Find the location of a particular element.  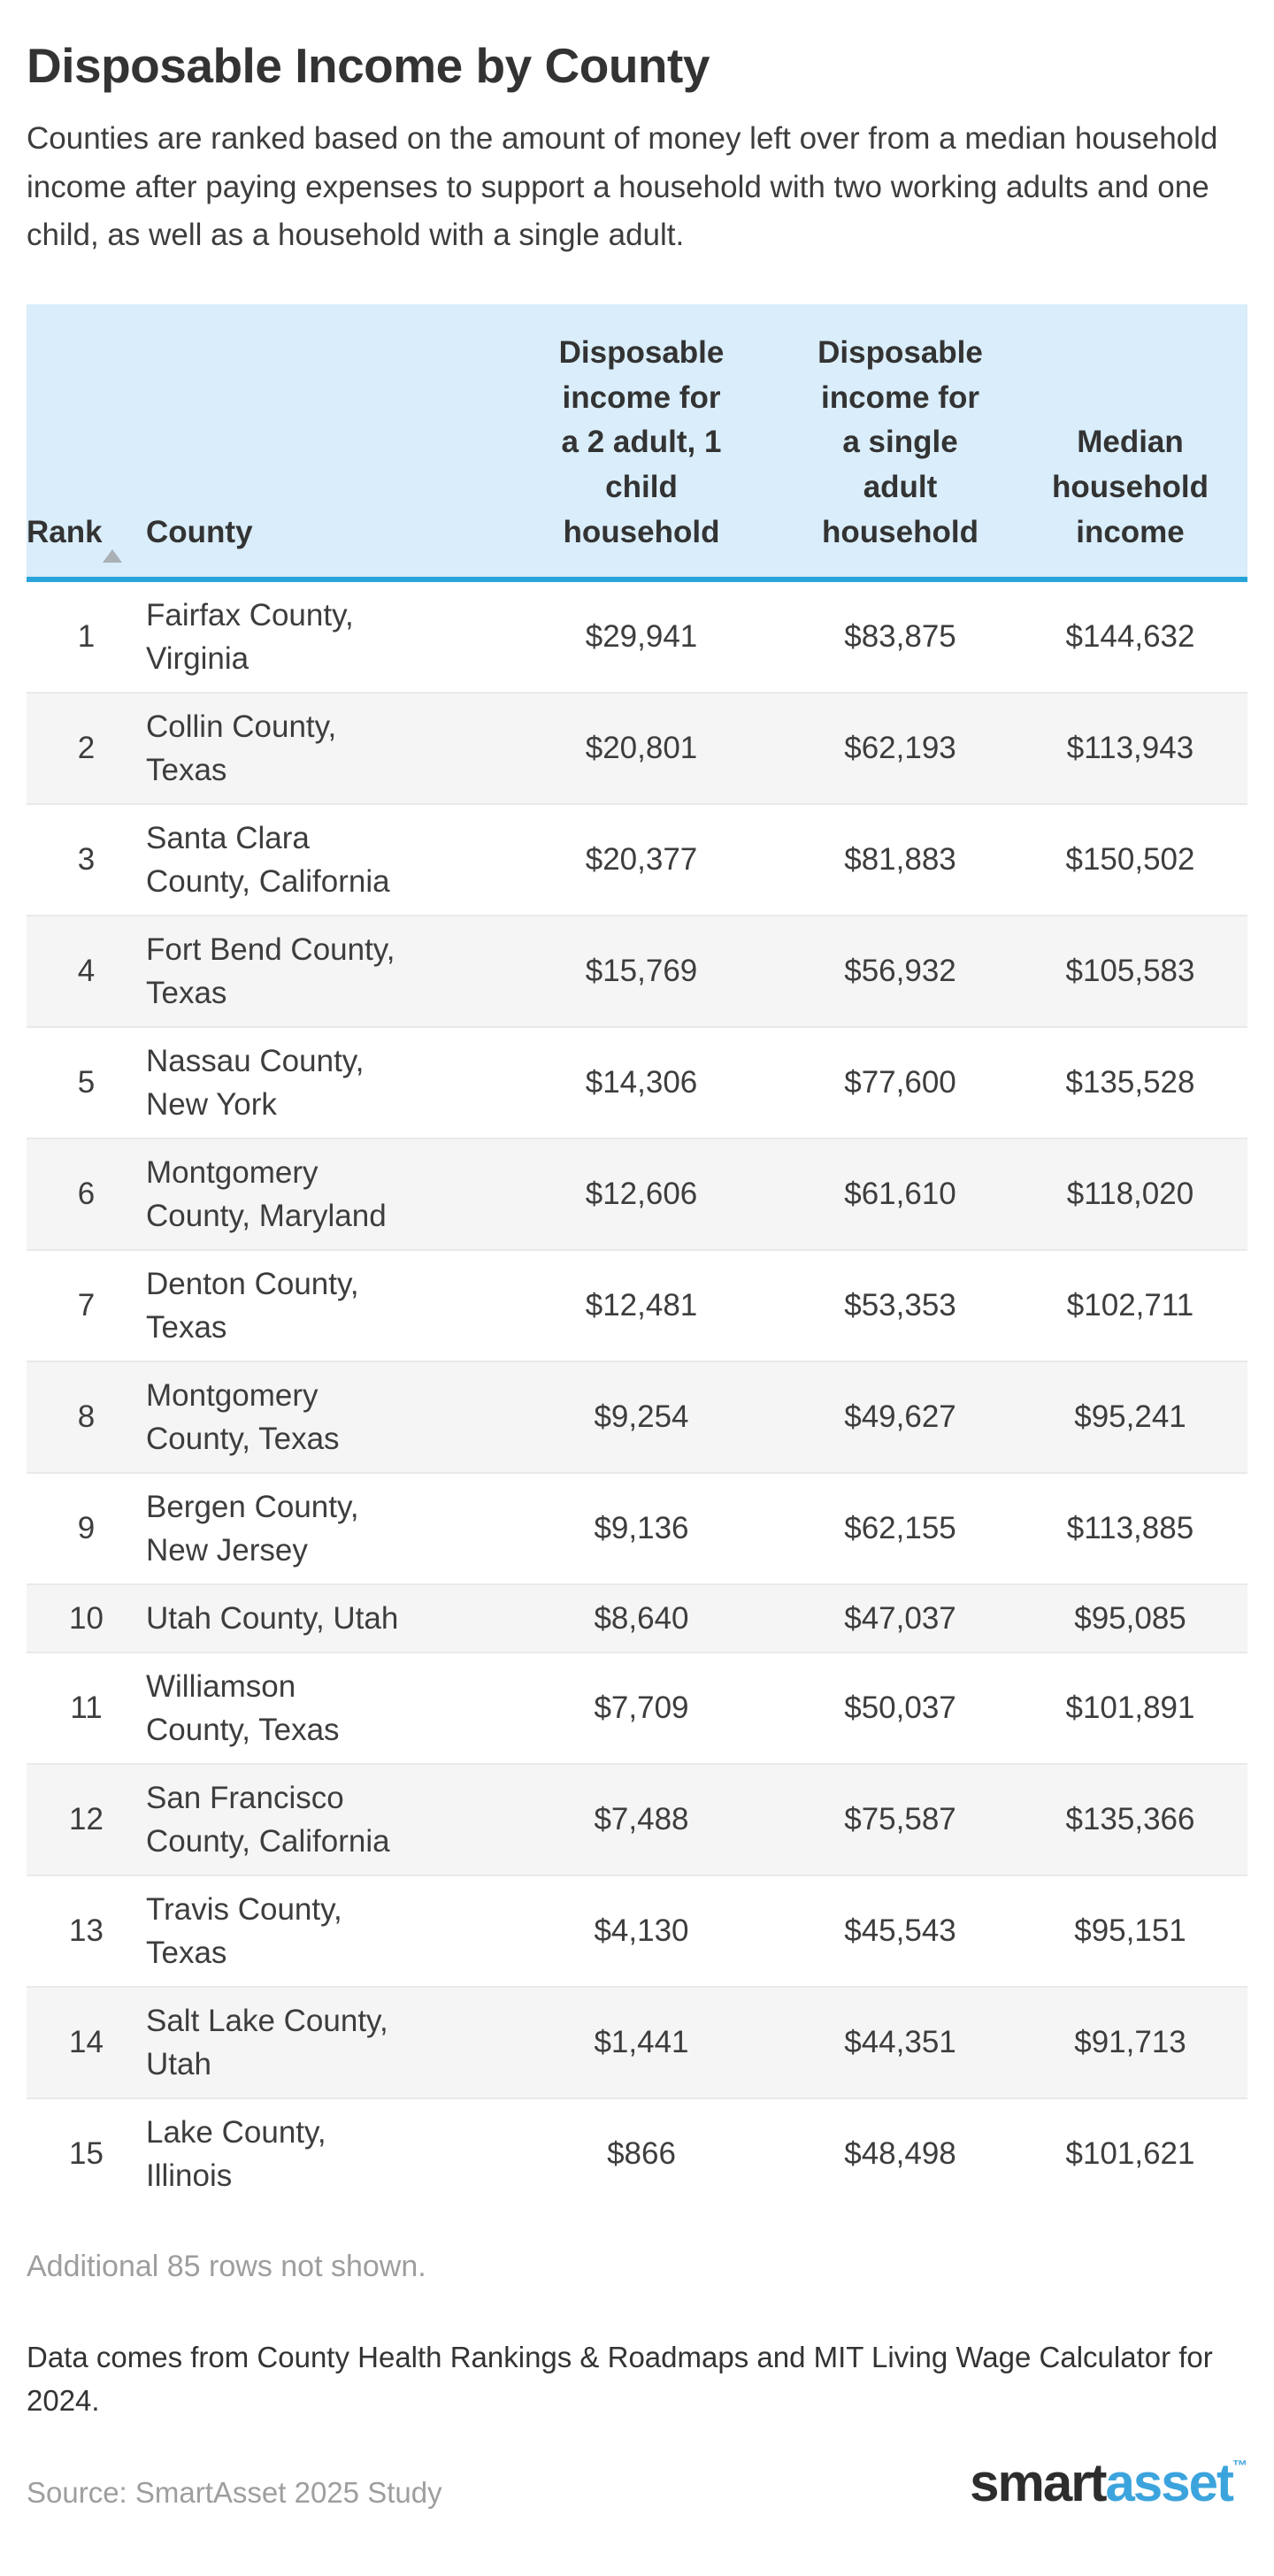

column-header-rank: Rank is located at coordinates (86, 442).